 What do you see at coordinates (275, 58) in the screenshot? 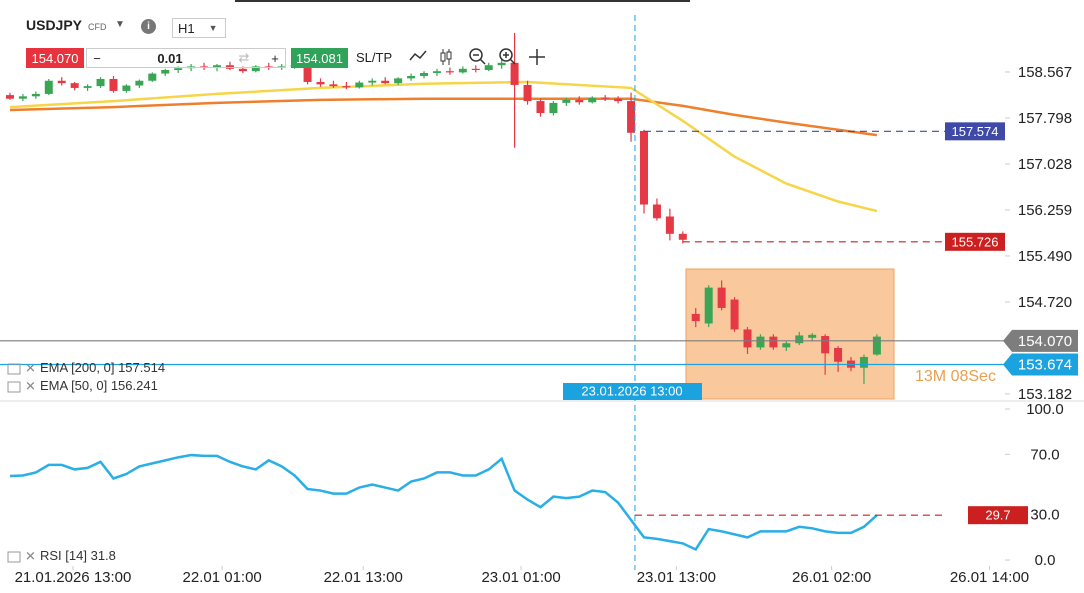
I see `plus-button: +` at bounding box center [275, 58].